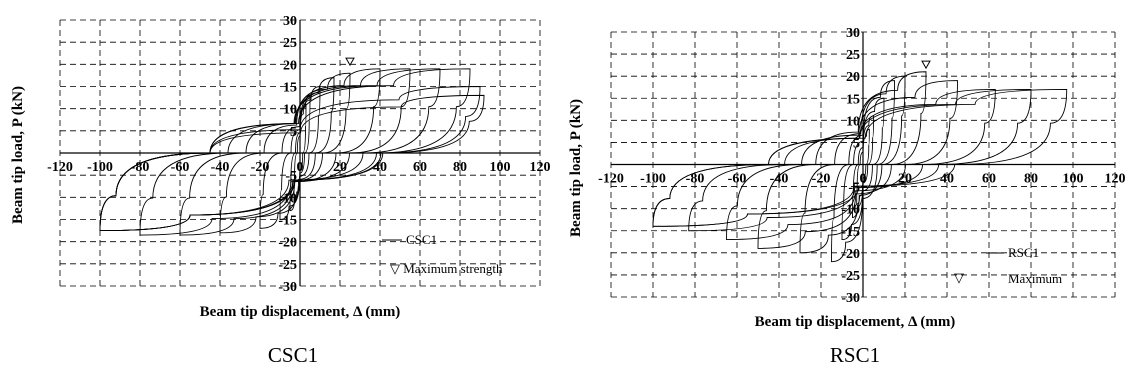 This screenshot has width=1131, height=378. Describe the element at coordinates (300, 167) in the screenshot. I see `x-tick-label: 0` at that location.